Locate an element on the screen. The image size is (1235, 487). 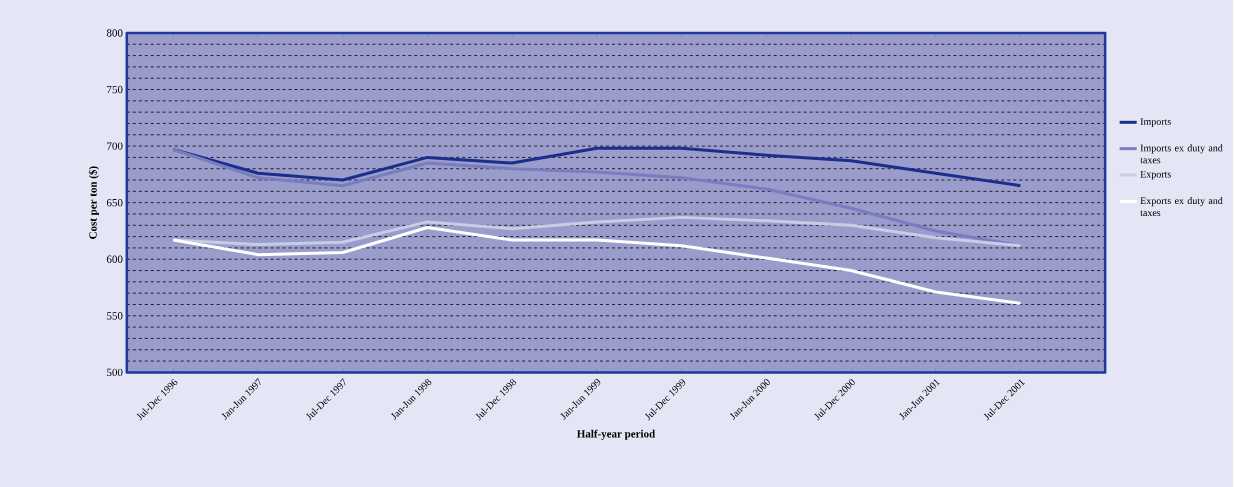
y-tick-label: 600 is located at coordinates (114, 259).